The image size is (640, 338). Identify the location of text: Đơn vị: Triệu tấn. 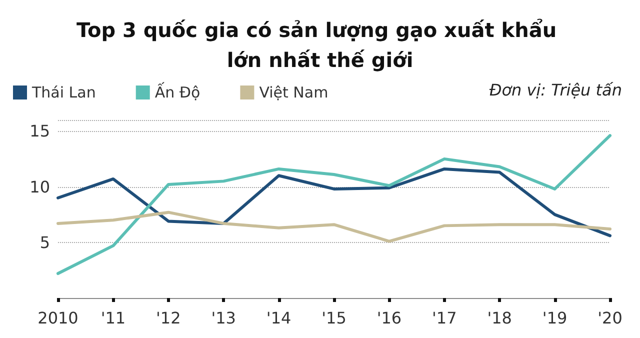
(555, 90).